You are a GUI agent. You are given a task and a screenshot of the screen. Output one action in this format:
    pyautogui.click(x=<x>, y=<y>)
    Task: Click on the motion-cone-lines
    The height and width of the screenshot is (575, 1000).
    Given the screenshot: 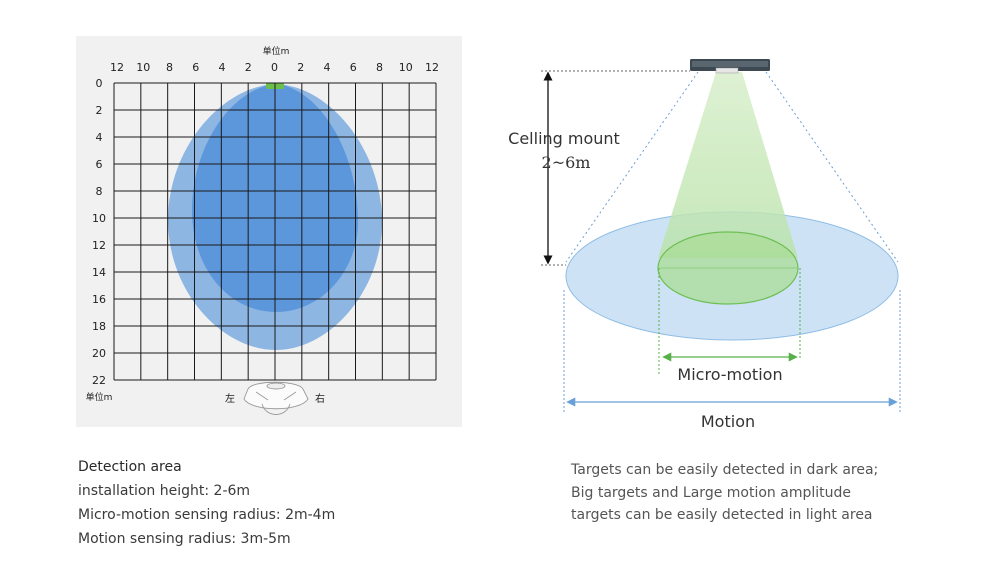 What is the action you would take?
    pyautogui.click(x=732, y=167)
    